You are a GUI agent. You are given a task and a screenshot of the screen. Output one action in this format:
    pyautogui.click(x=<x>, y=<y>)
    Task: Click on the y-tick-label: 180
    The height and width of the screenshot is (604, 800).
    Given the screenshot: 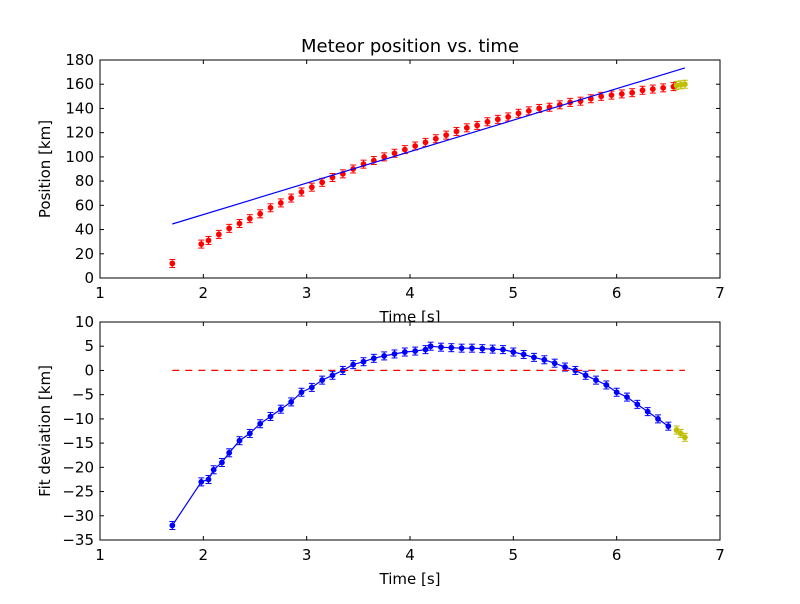 What is the action you would take?
    pyautogui.click(x=79, y=60)
    